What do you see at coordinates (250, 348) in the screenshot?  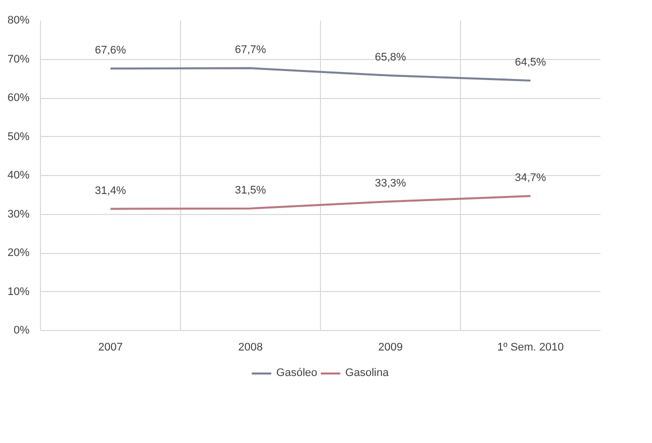 I see `x-tick-label: 2008` at bounding box center [250, 348].